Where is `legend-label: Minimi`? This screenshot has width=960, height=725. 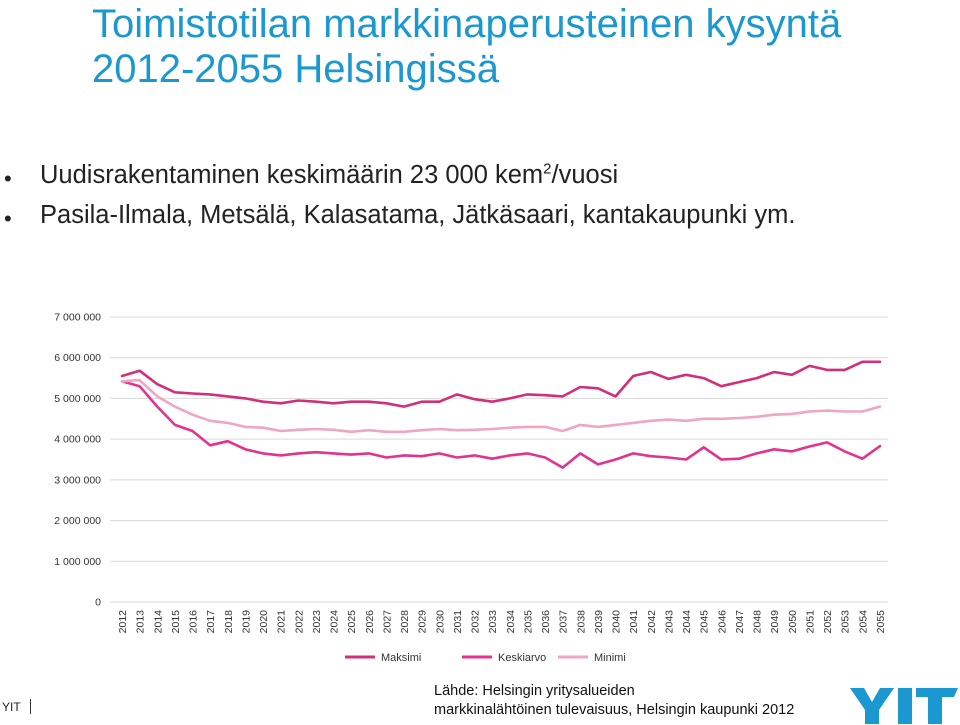 legend-label: Minimi is located at coordinates (610, 658).